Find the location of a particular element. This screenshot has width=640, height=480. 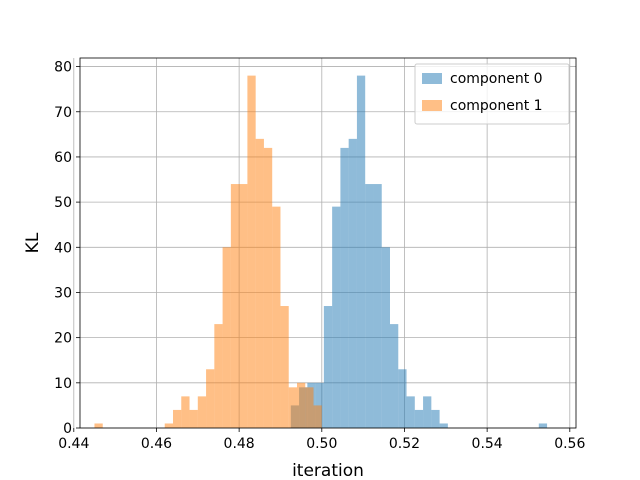

legend-box is located at coordinates (492, 94).